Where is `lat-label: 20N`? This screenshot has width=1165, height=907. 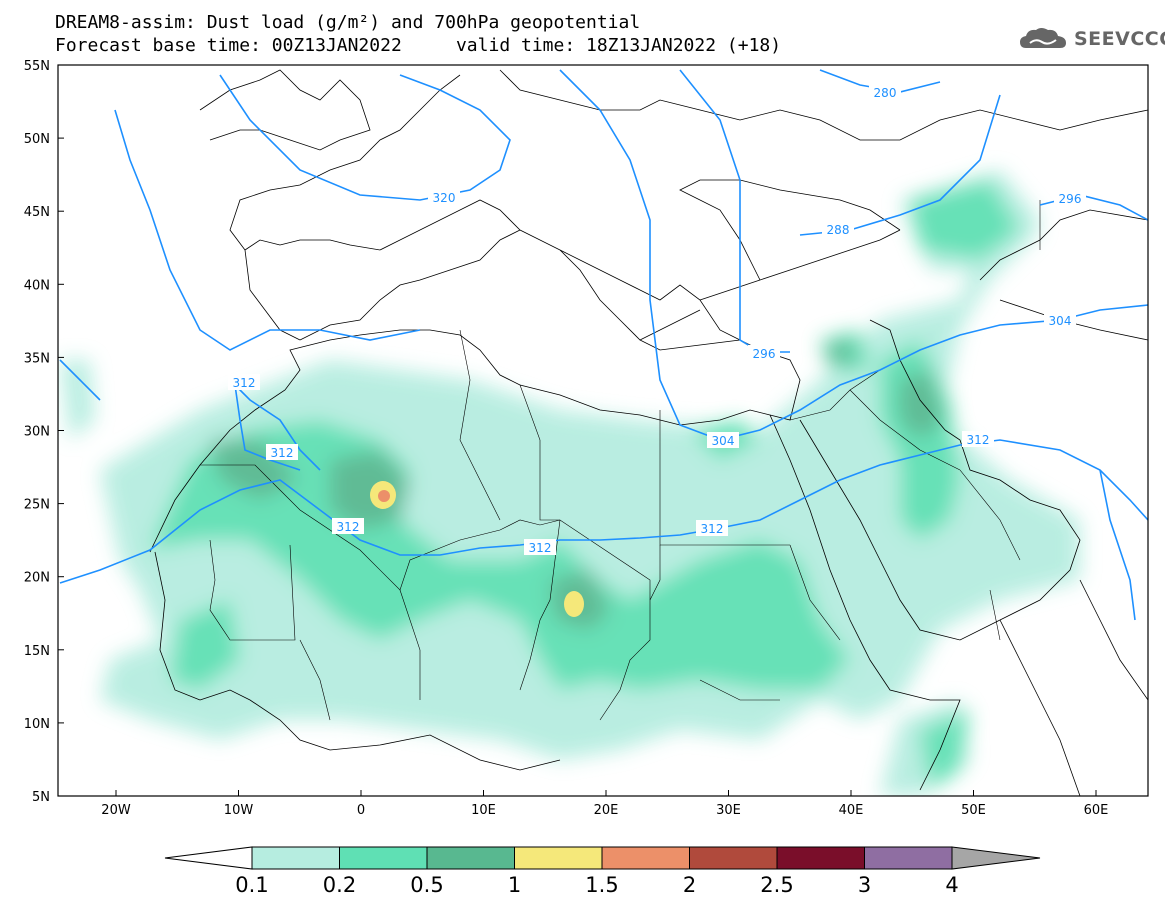 lat-label: 20N is located at coordinates (37, 578).